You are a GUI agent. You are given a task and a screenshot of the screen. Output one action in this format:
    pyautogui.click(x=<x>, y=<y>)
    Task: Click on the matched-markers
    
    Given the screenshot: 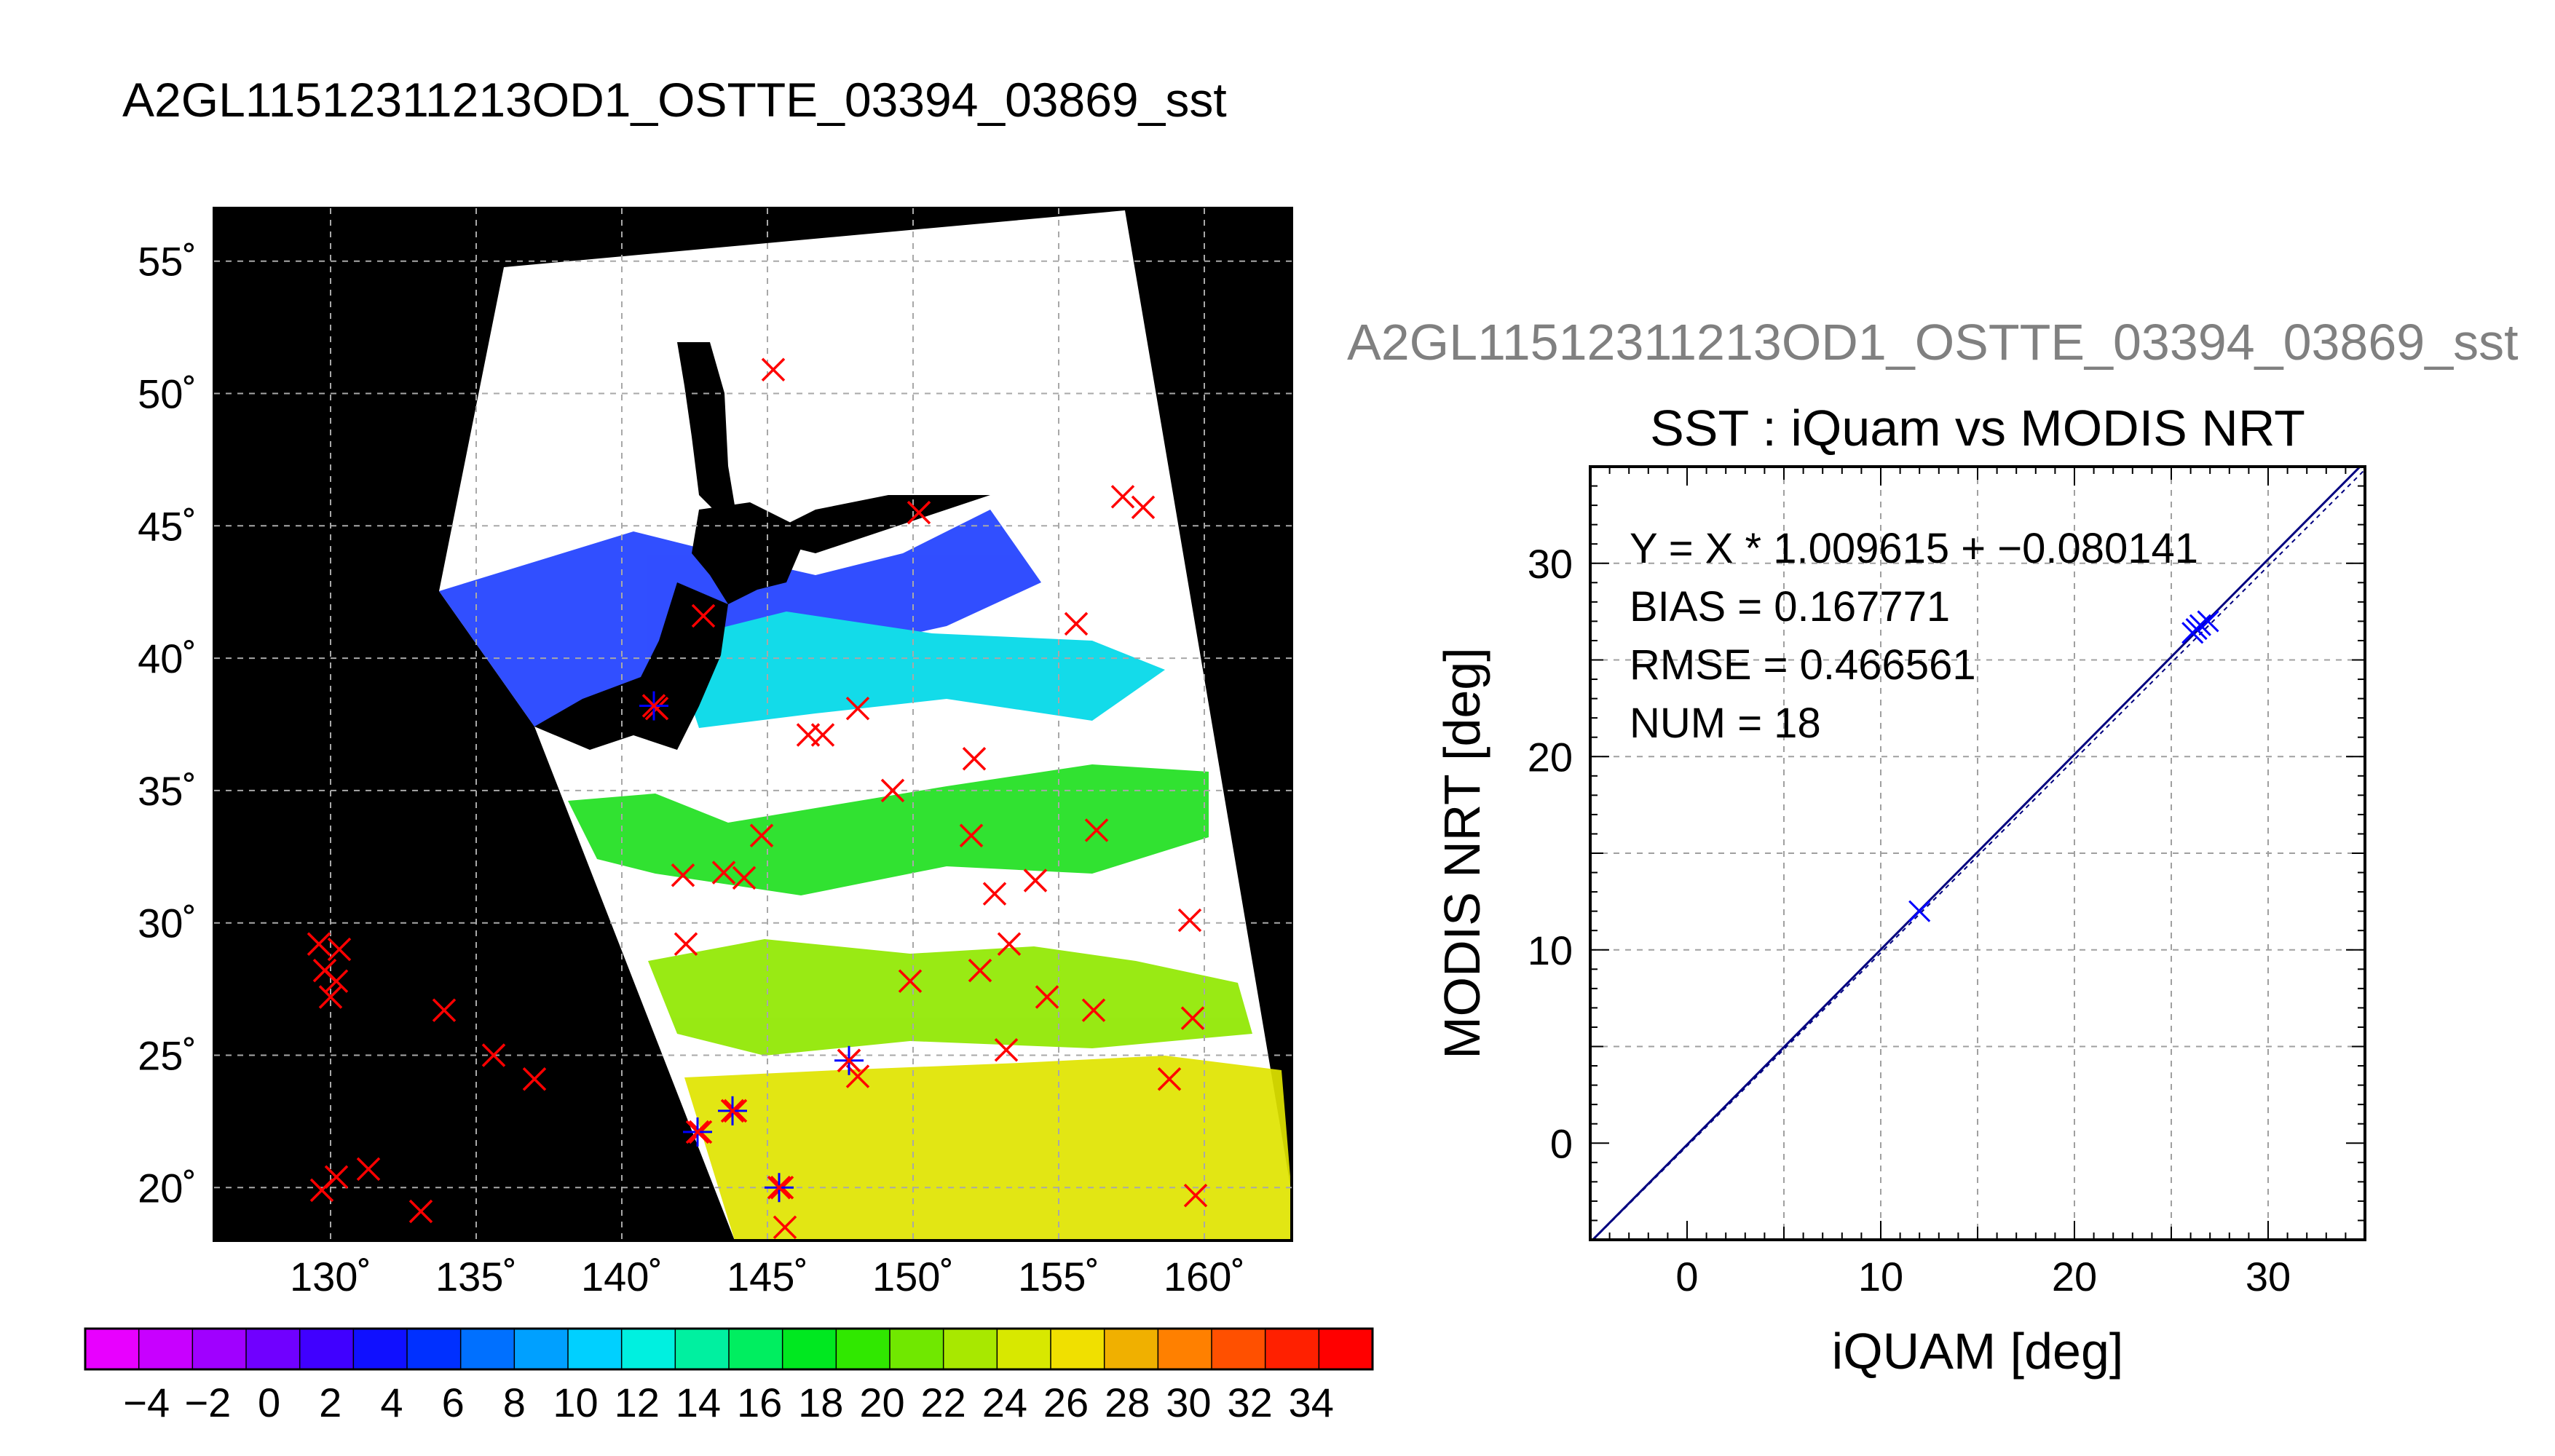 What is the action you would take?
    pyautogui.click(x=751, y=947)
    